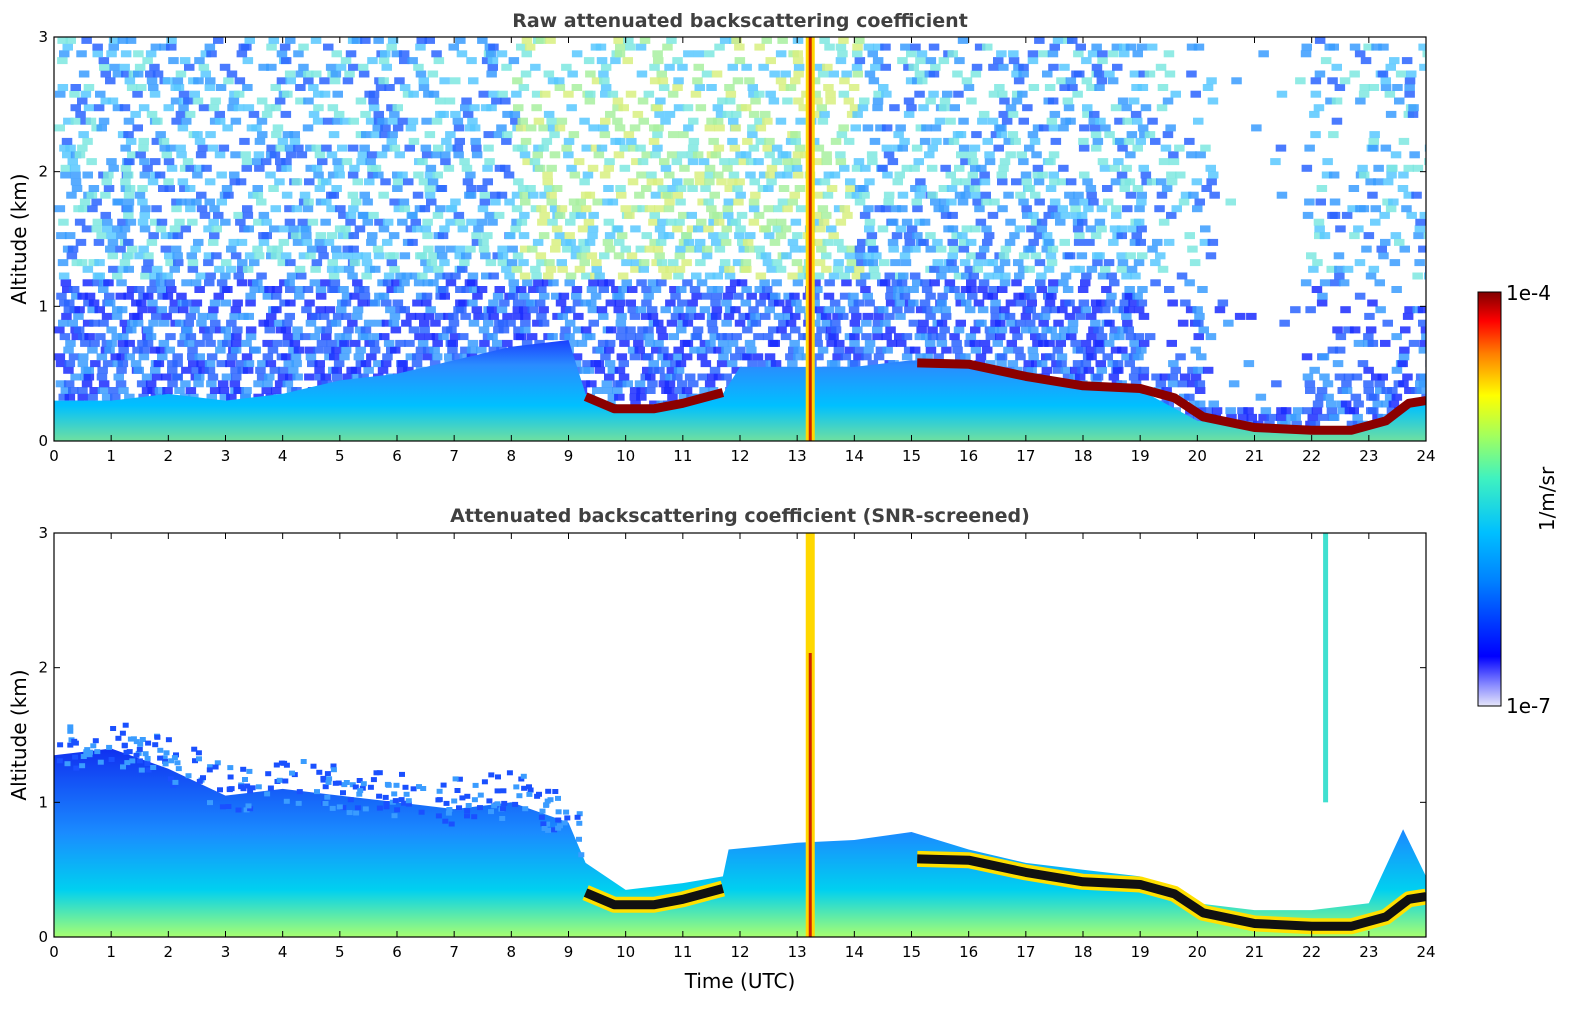 The width and height of the screenshot is (1595, 1024). What do you see at coordinates (682, 456) in the screenshot?
I see `x-tick-label: 11` at bounding box center [682, 456].